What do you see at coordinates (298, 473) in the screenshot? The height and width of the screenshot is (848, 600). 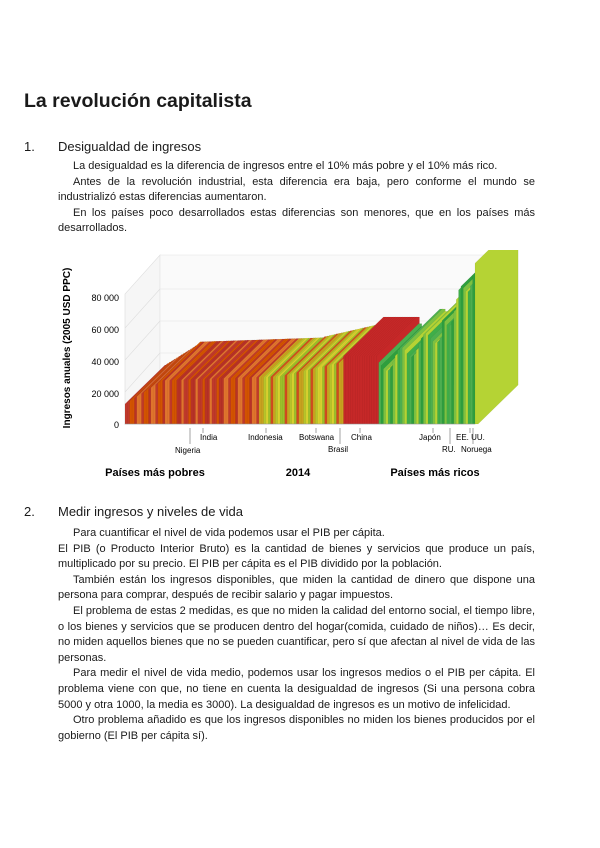 I see `figure-footer: 2014` at bounding box center [298, 473].